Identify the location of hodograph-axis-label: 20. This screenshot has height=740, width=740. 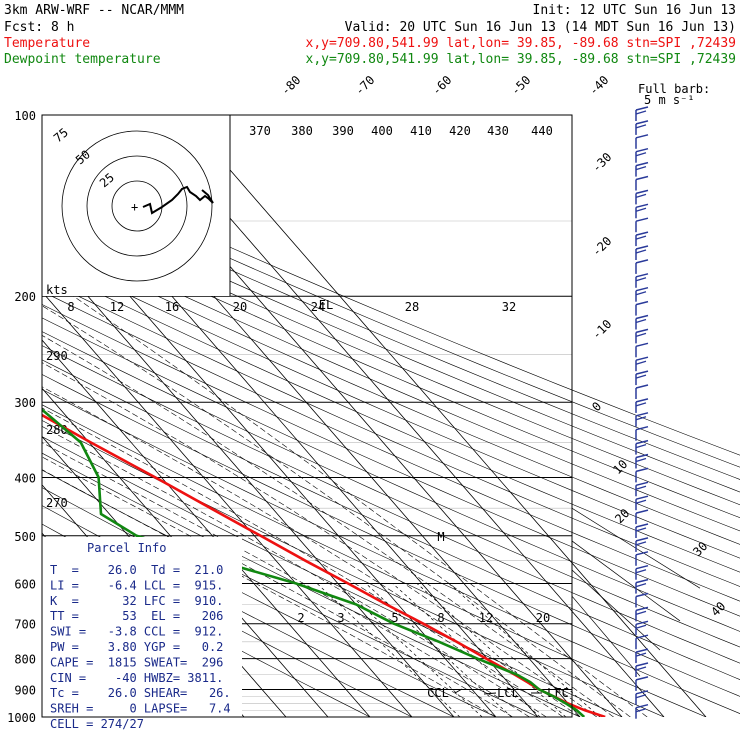
(240, 307).